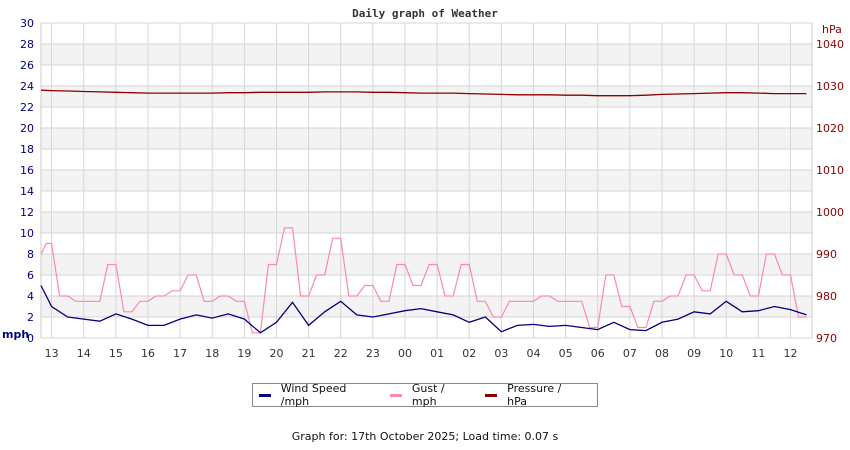 This screenshot has height=450, width=850. Describe the element at coordinates (832, 29) in the screenshot. I see `right-axis-label: hPa` at that location.